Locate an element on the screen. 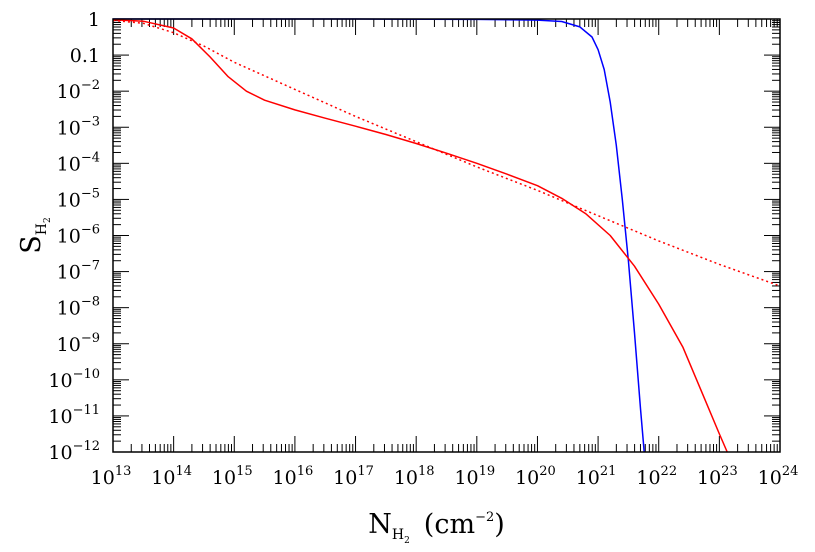  y-tick-label: 10⁻³ is located at coordinates (78, 126).